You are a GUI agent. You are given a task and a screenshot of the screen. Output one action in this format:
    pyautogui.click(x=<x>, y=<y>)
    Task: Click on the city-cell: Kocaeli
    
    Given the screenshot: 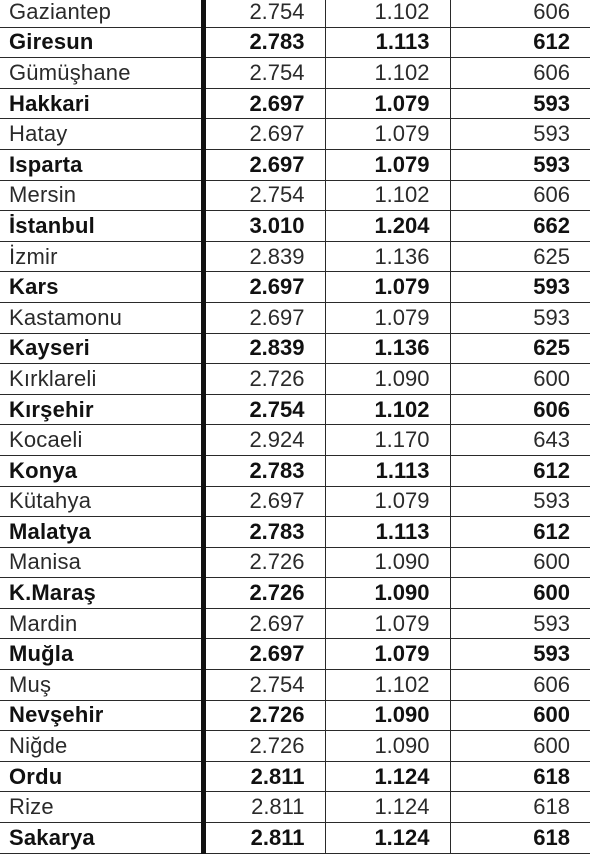 What is the action you would take?
    pyautogui.click(x=101, y=440)
    